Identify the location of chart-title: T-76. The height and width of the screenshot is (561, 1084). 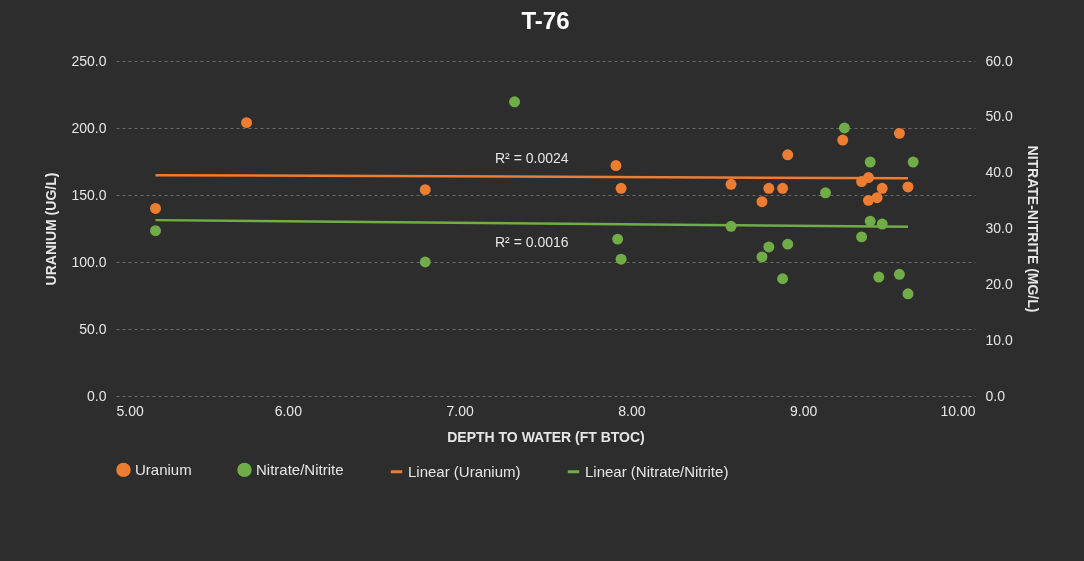
(545, 20).